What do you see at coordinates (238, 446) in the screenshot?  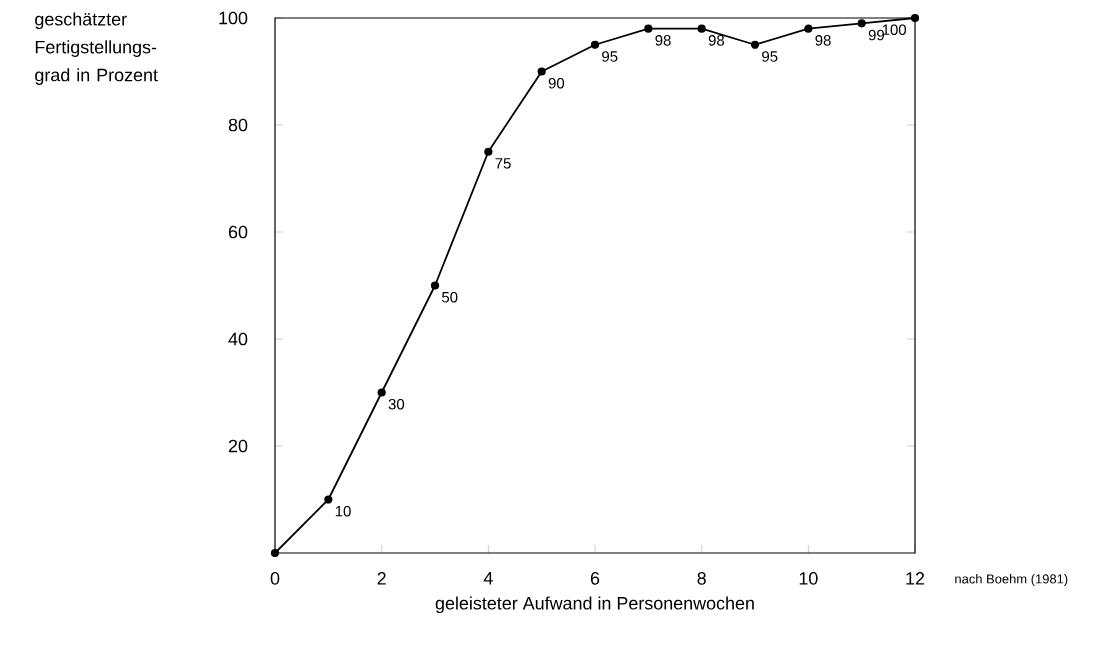 I see `y-tick-label: 20` at bounding box center [238, 446].